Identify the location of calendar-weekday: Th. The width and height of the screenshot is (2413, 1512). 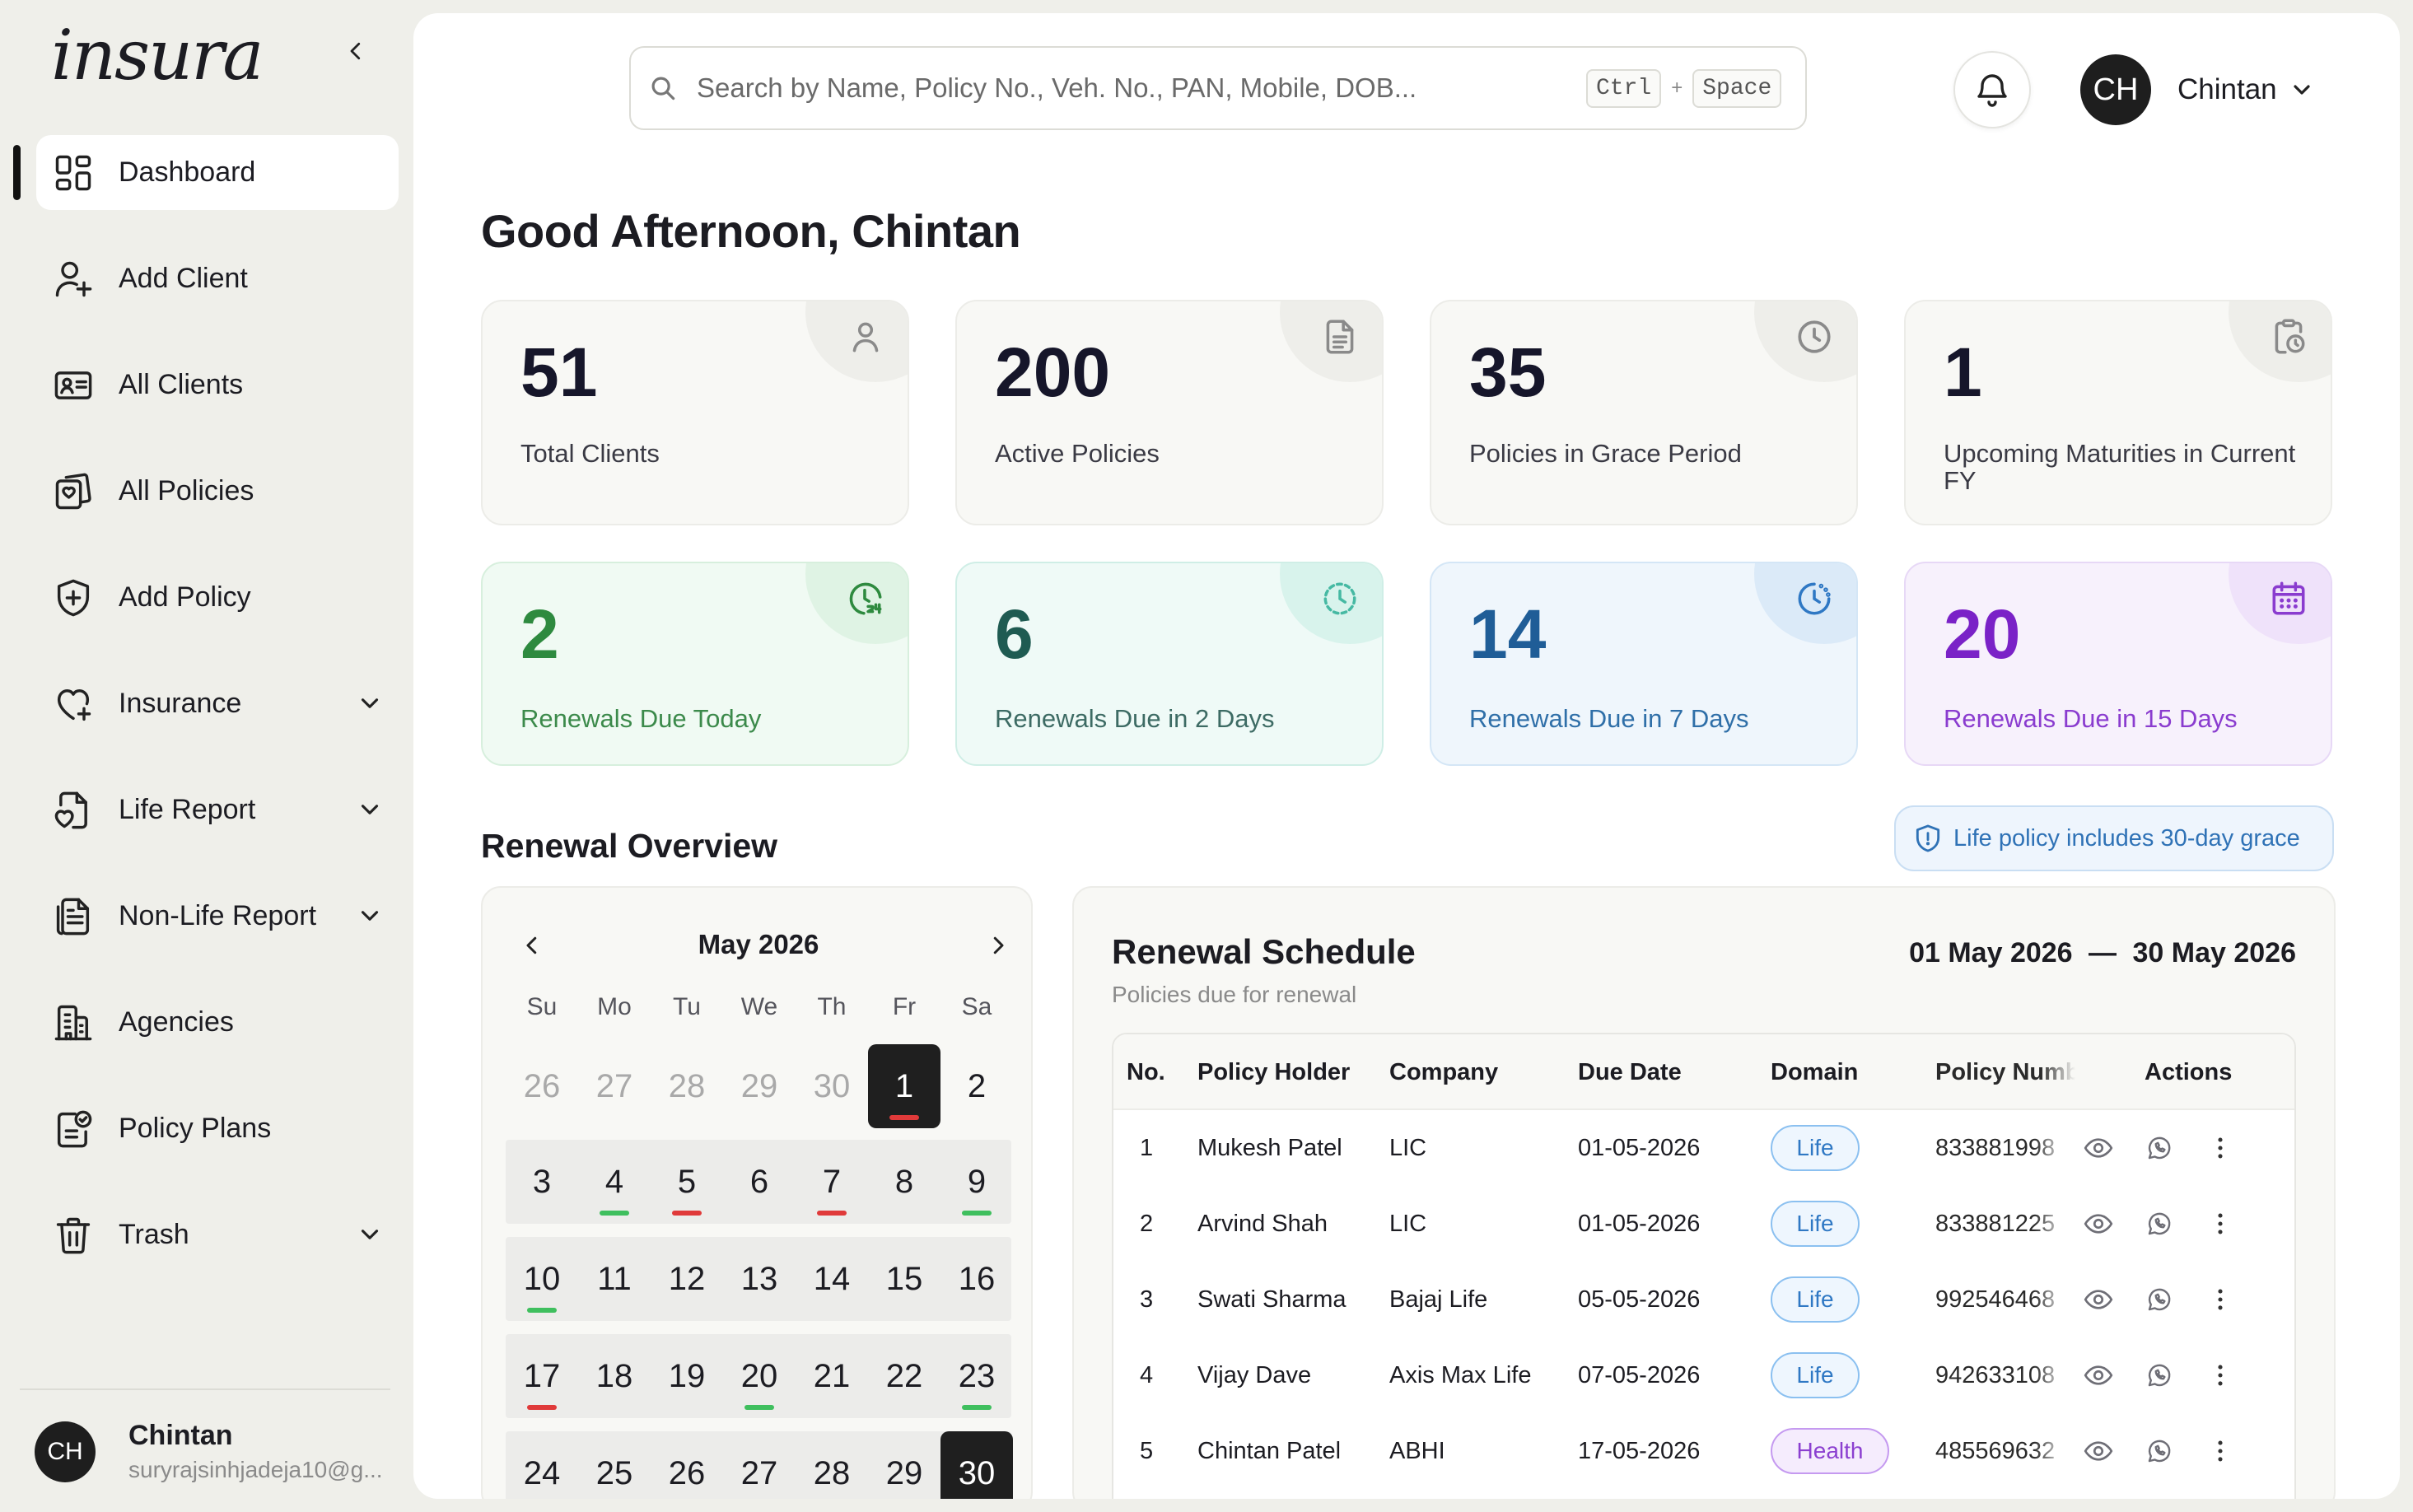
(832, 1006).